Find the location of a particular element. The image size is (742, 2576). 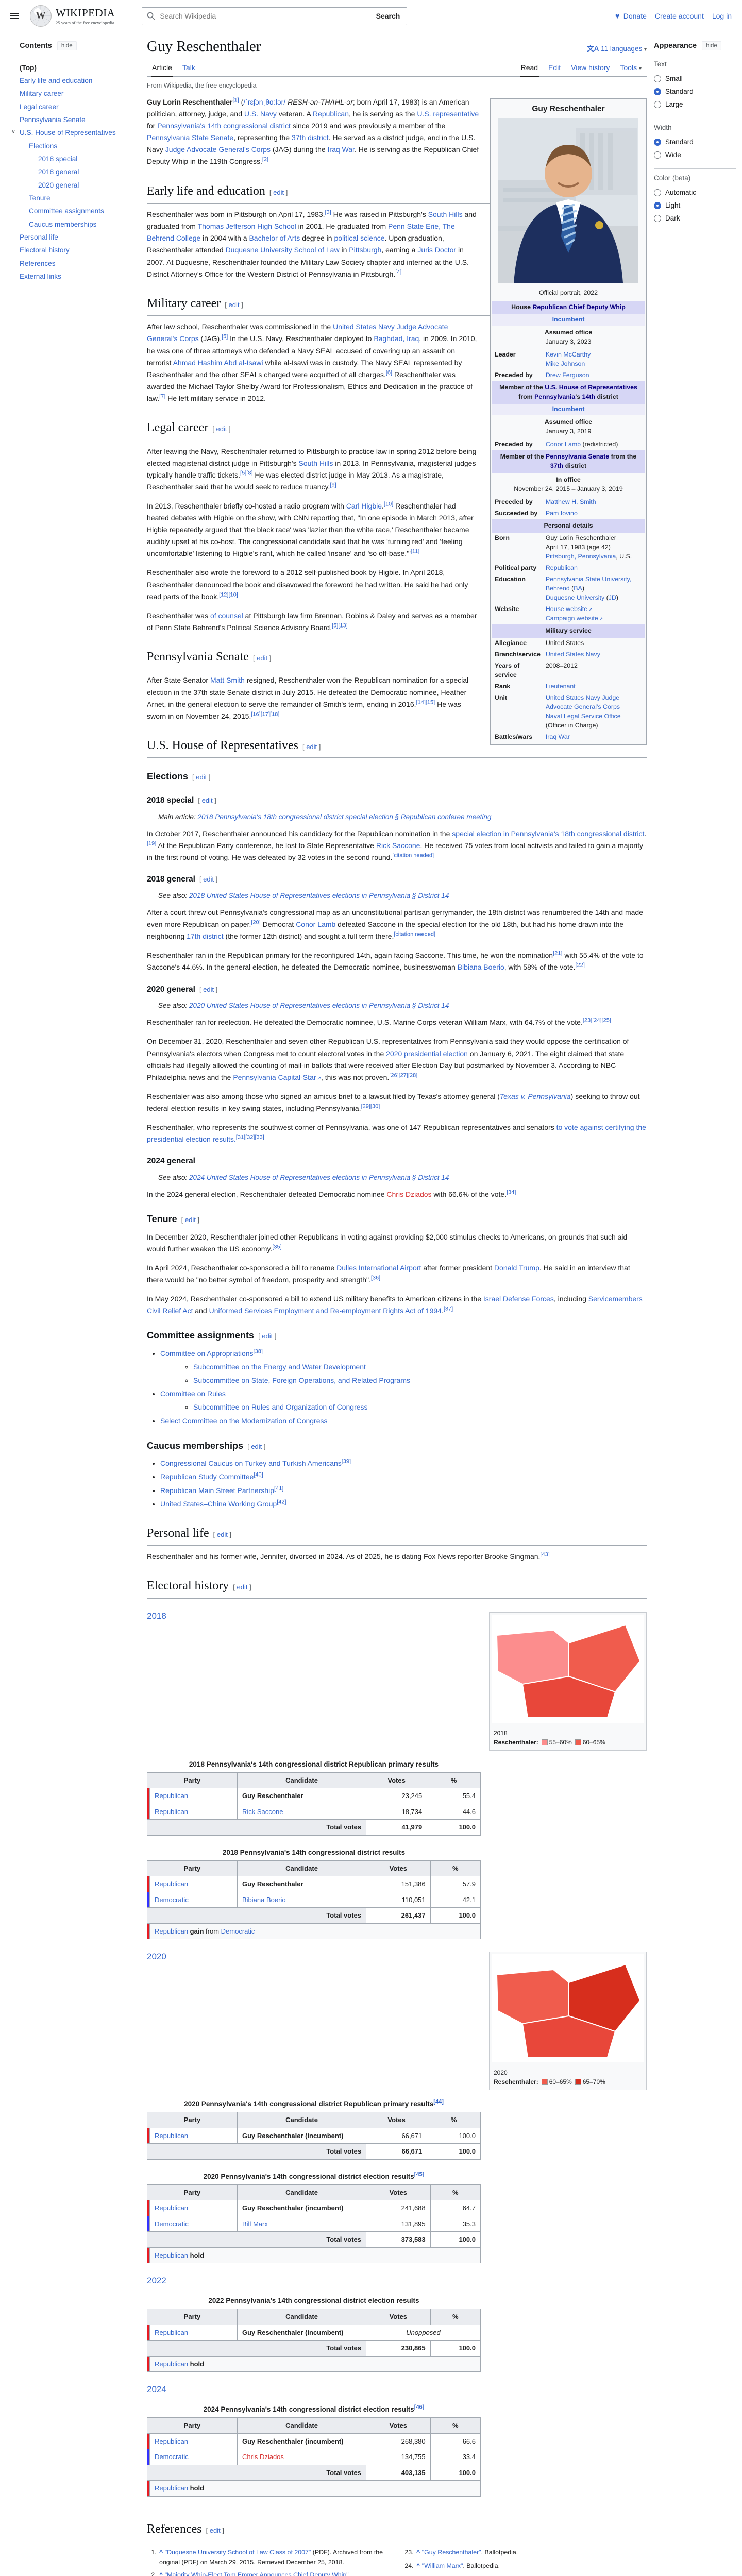

reference-sup: [4] is located at coordinates (398, 272).